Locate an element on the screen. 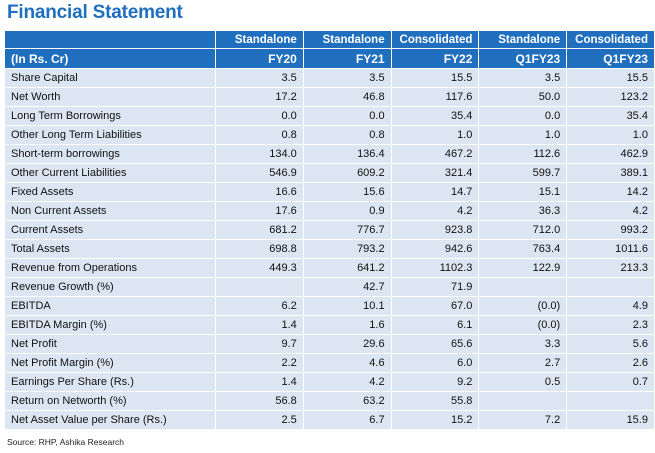 This screenshot has height=453, width=655. table-row: EBITDA Margin (%) 1.4 1.6 6.1 (0.0) 2.3 is located at coordinates (329, 325).